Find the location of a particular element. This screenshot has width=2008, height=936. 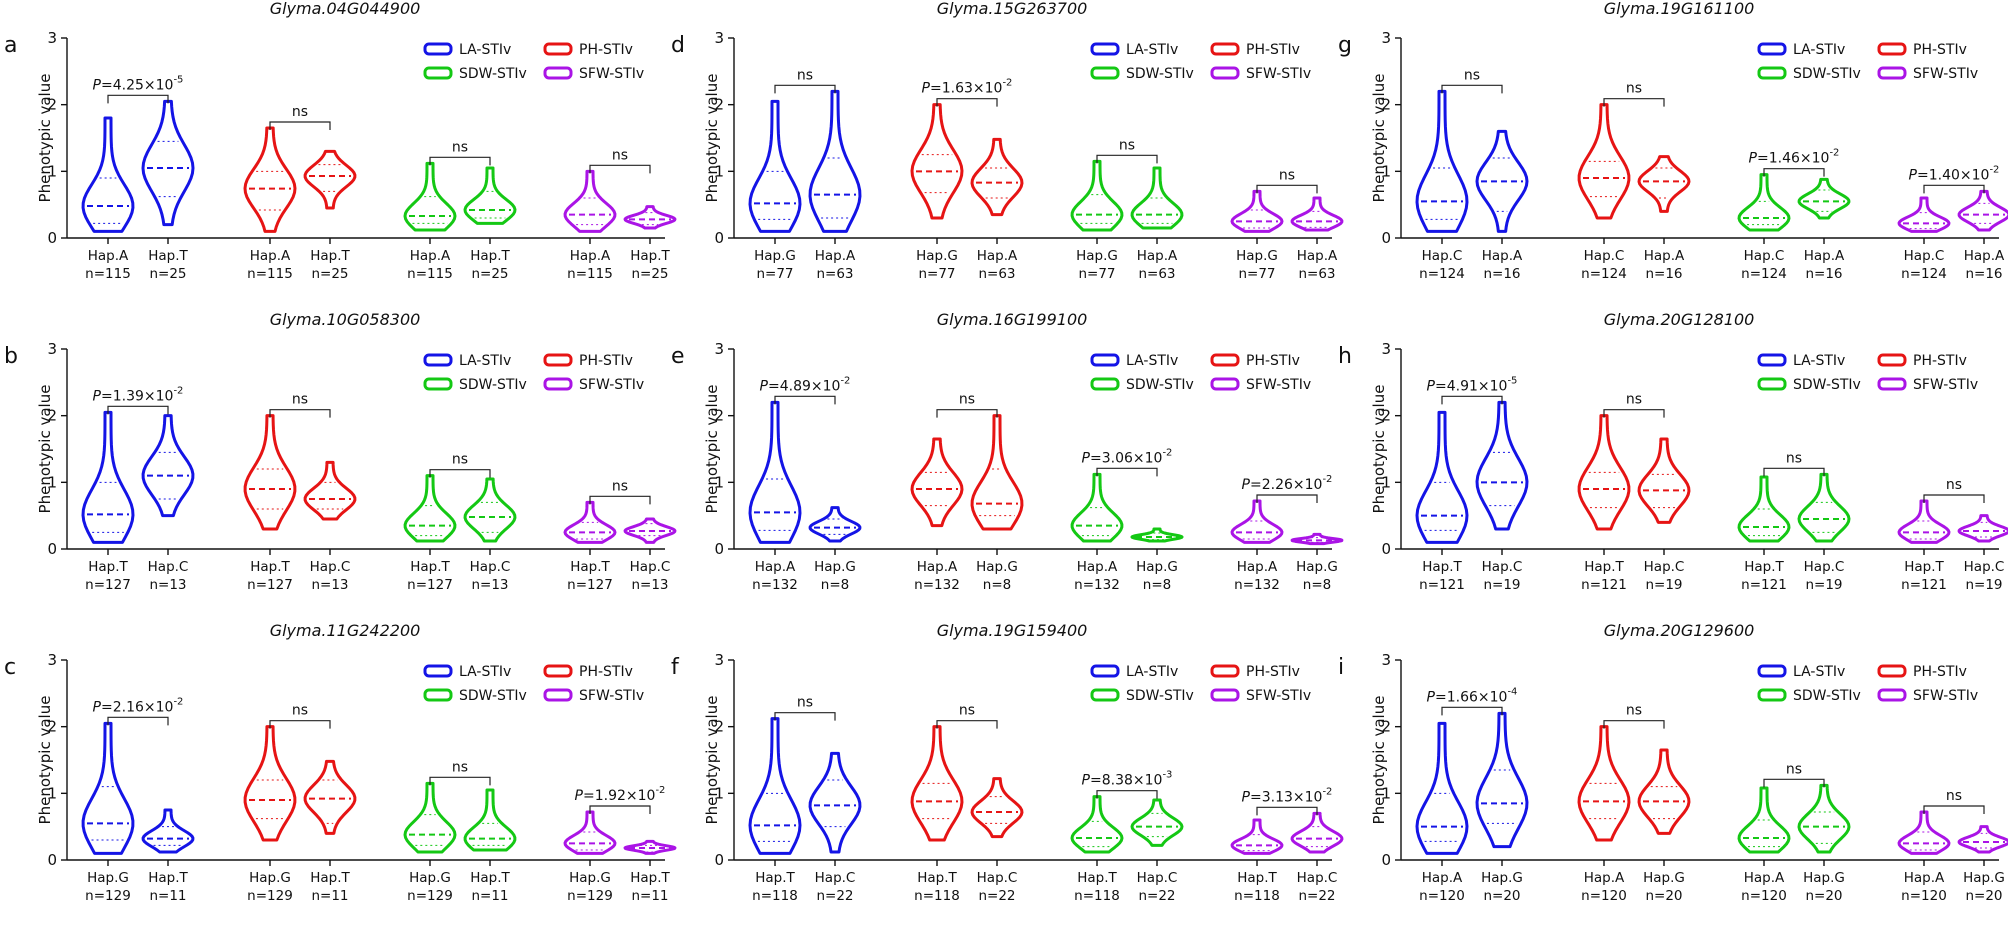

panel-title: Glyma.19G159400 is located at coordinates (1012, 630).